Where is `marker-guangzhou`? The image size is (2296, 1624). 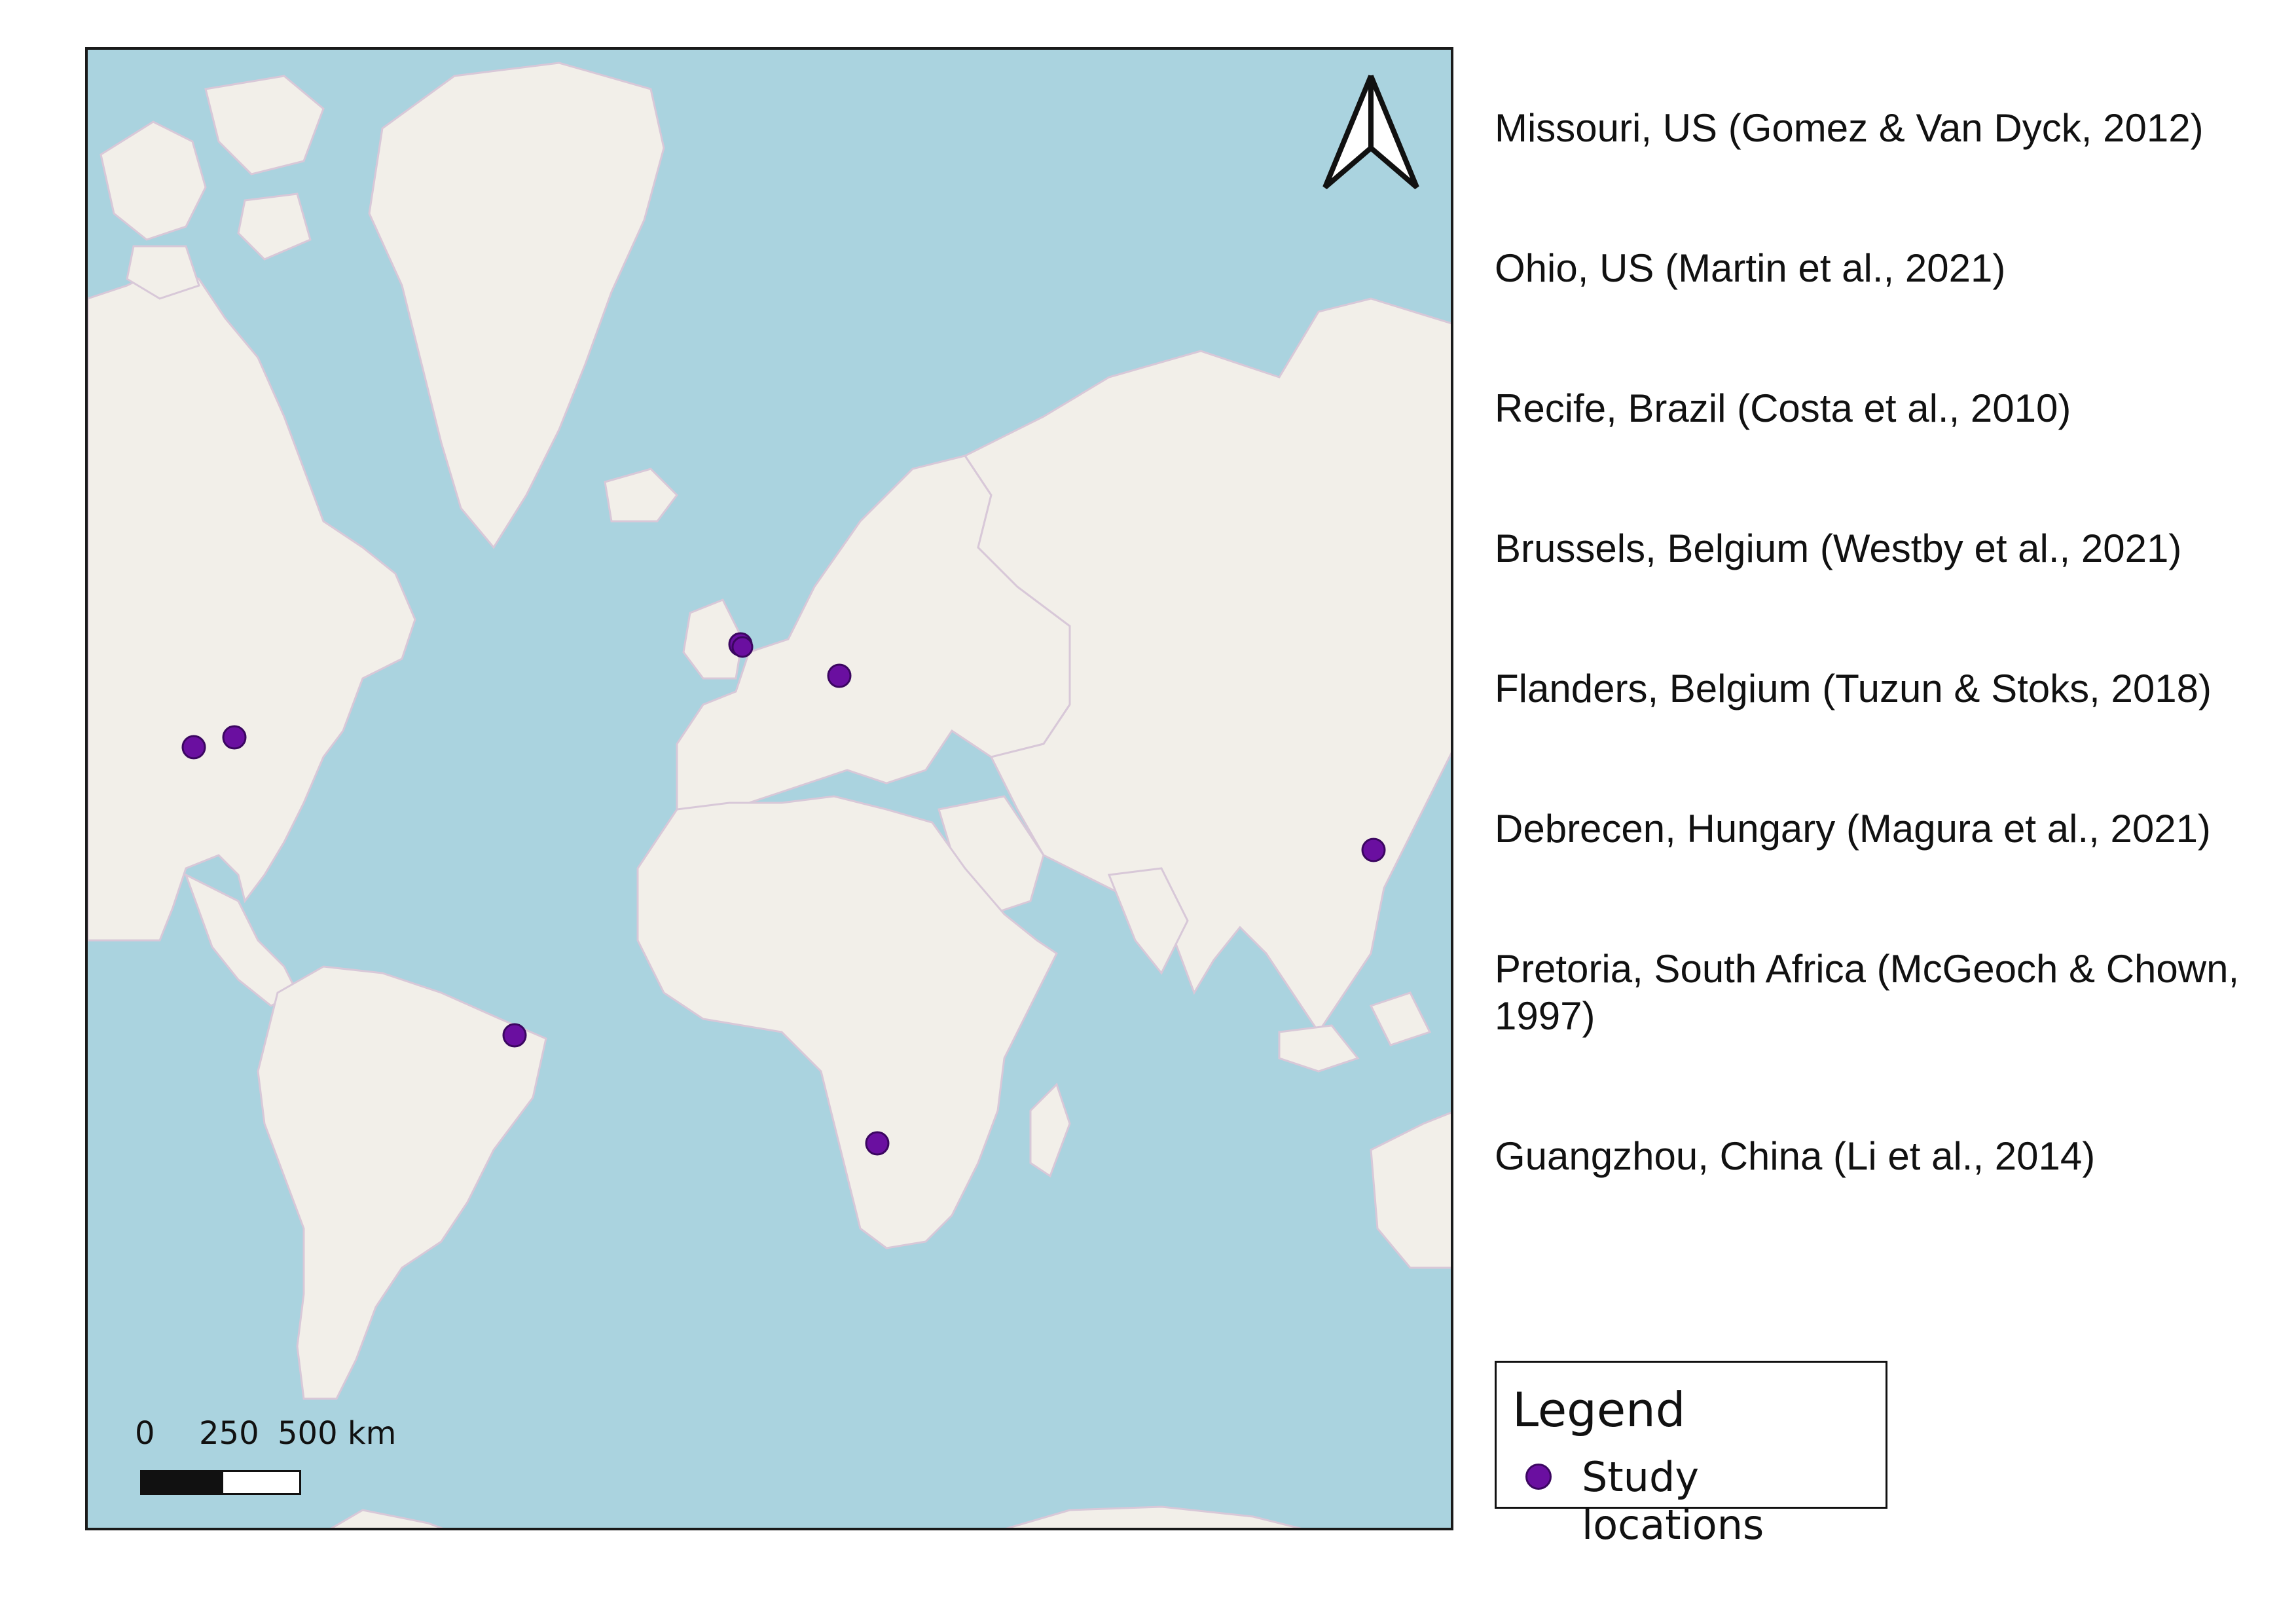
marker-guangzhou is located at coordinates (1373, 850).